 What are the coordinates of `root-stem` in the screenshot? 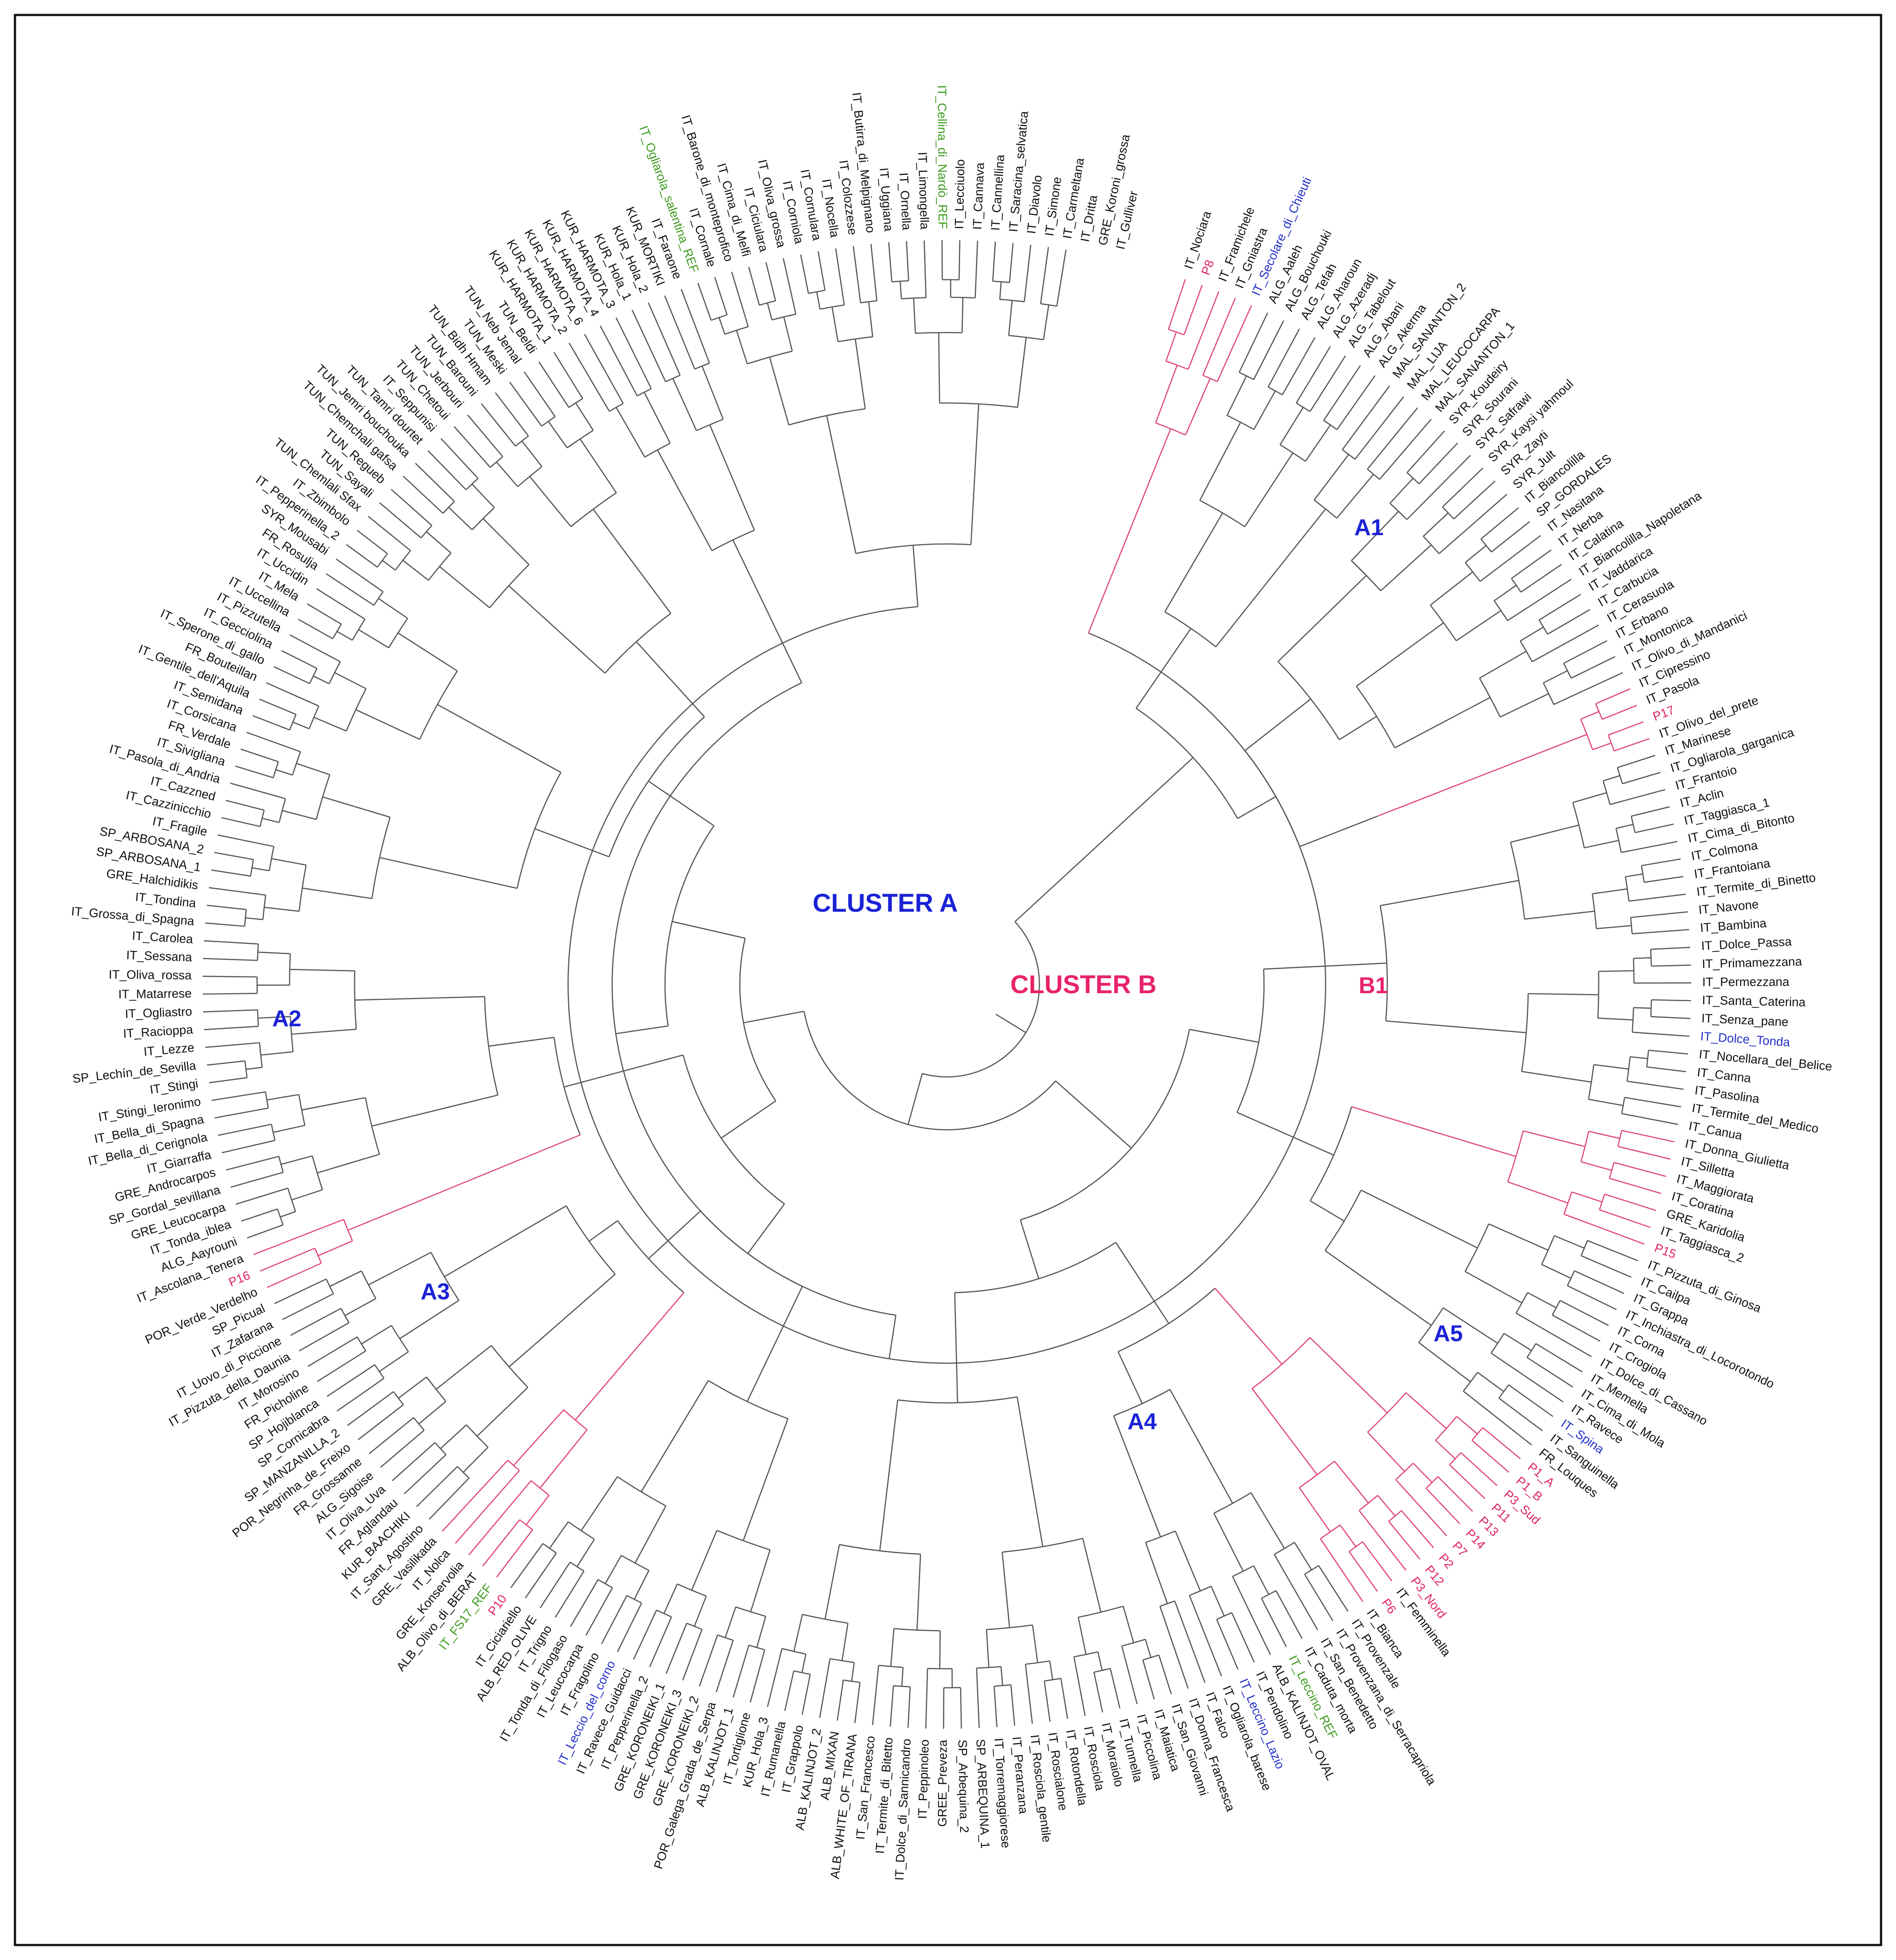 It's located at (1010, 1023).